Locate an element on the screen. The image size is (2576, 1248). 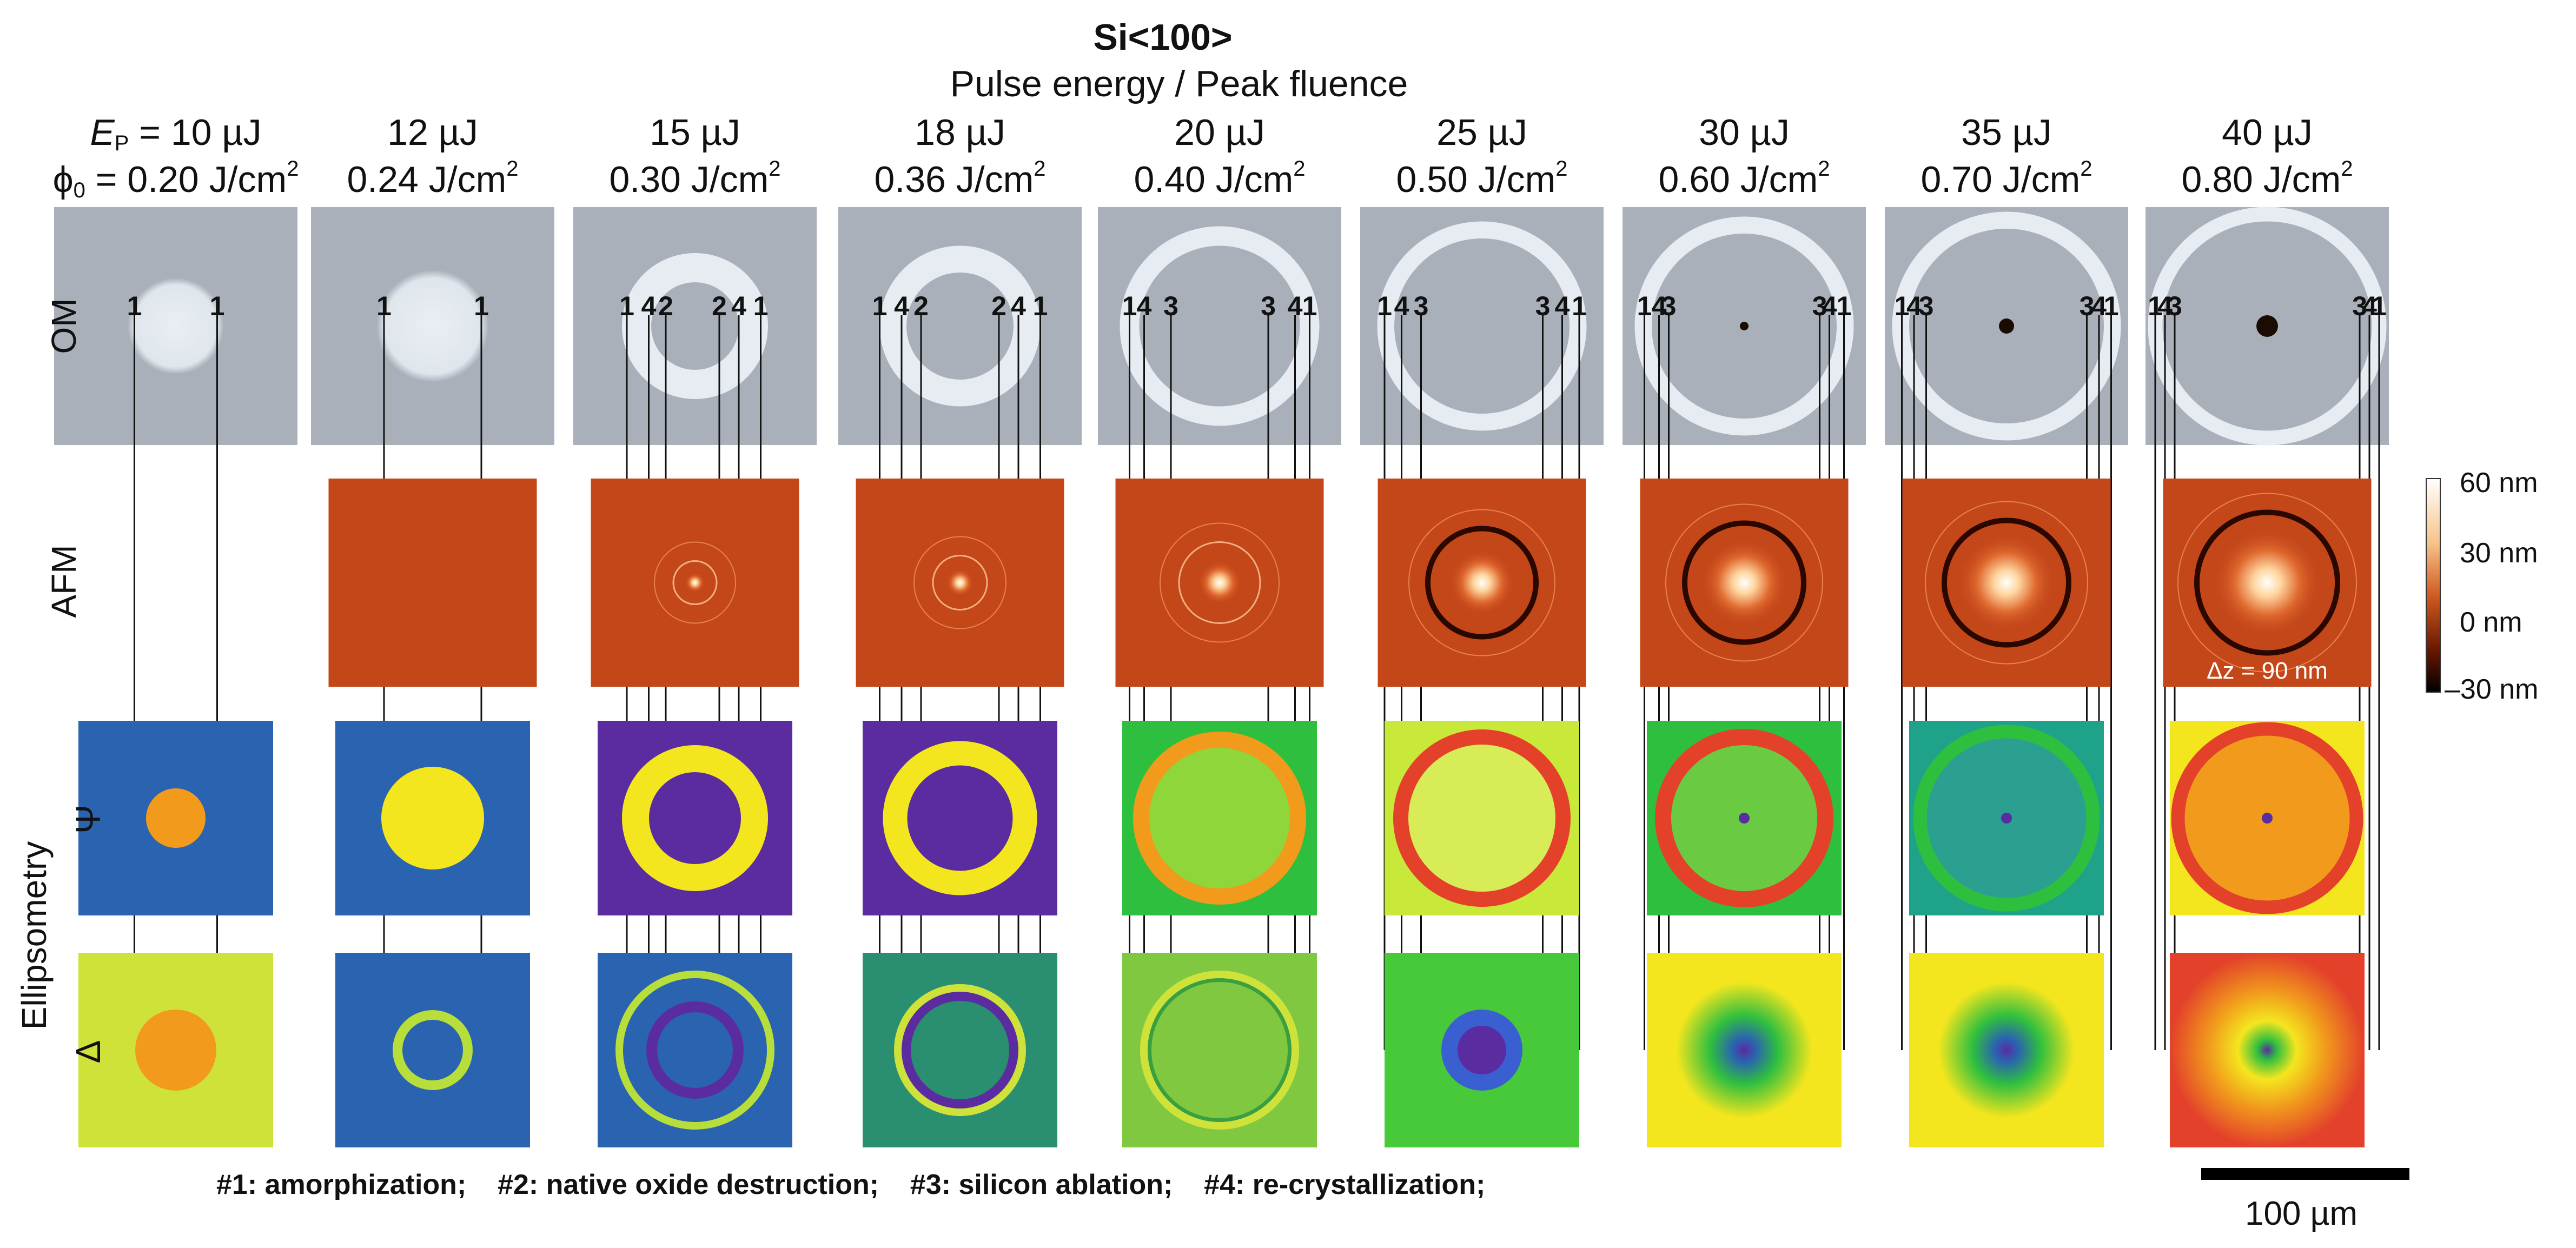
delta-z-label: Δz = 90 nm is located at coordinates (2267, 671).